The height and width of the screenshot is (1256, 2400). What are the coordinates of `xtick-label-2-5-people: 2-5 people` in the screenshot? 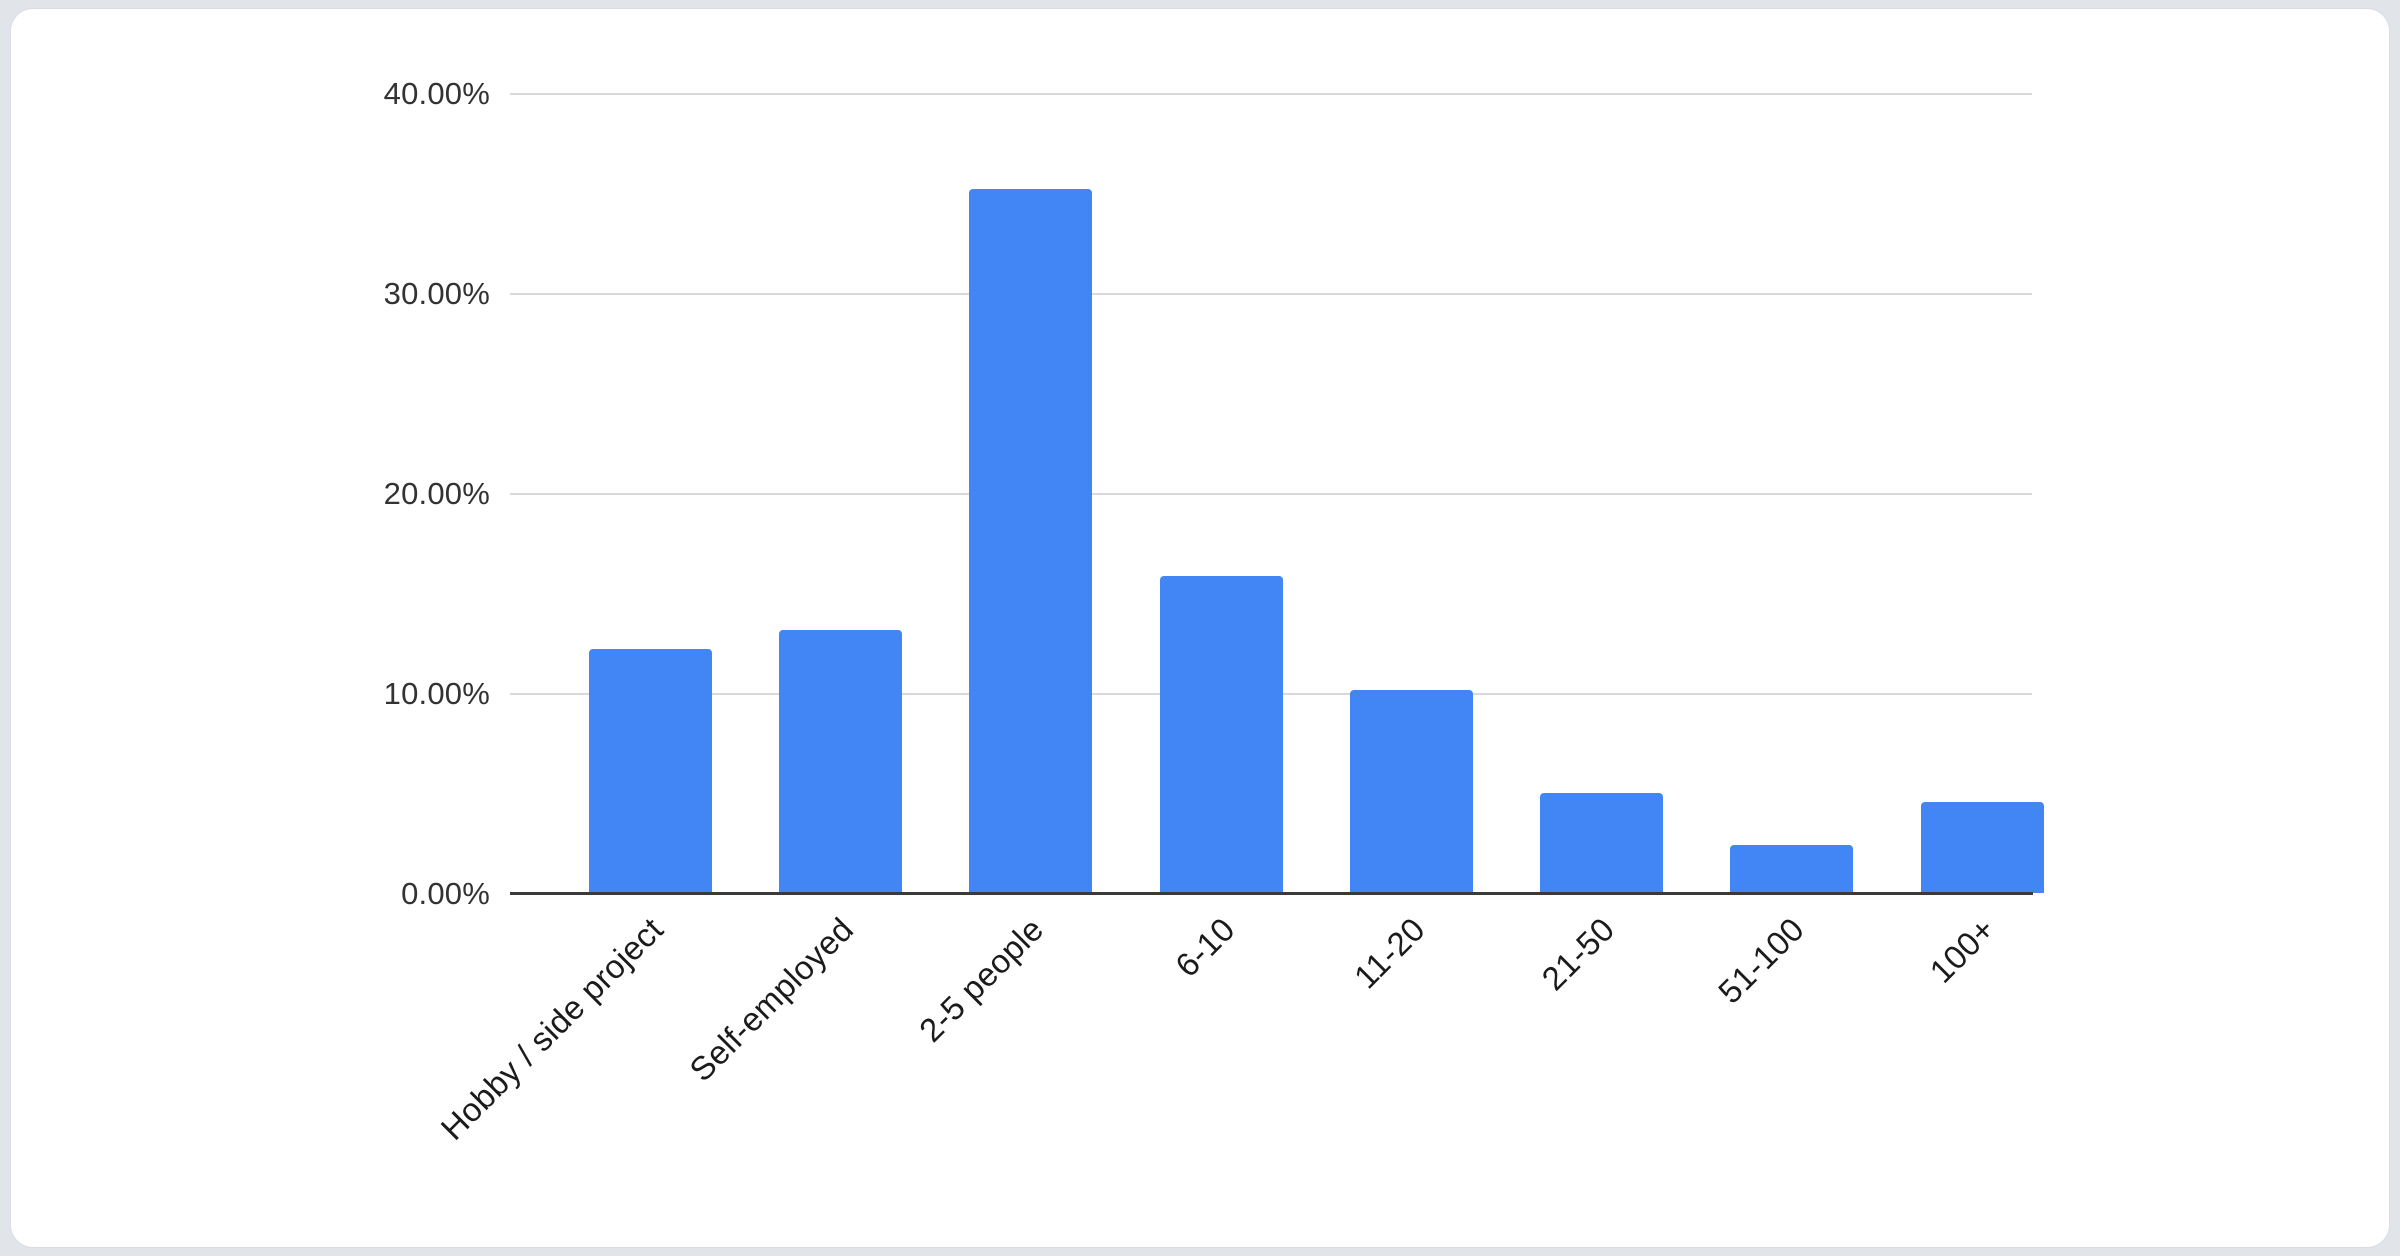 It's located at (981, 979).